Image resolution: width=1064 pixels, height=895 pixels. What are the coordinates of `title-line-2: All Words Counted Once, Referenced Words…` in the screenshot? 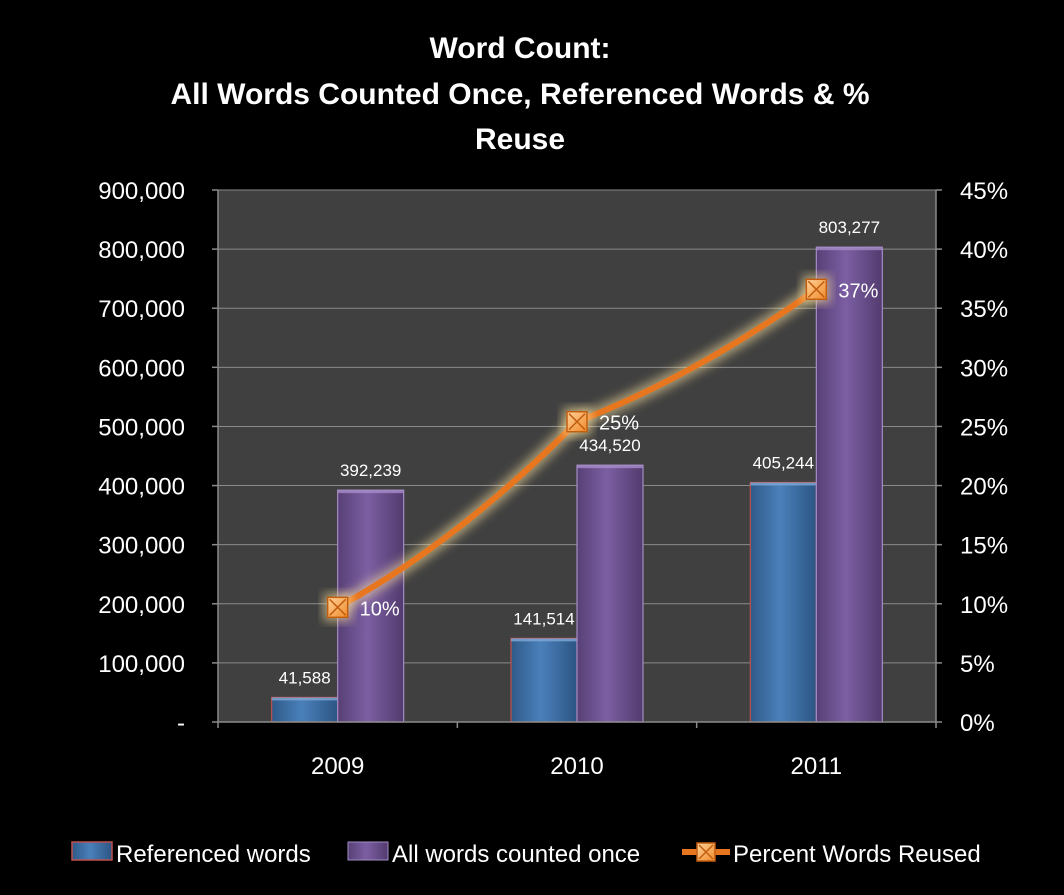 It's located at (520, 94).